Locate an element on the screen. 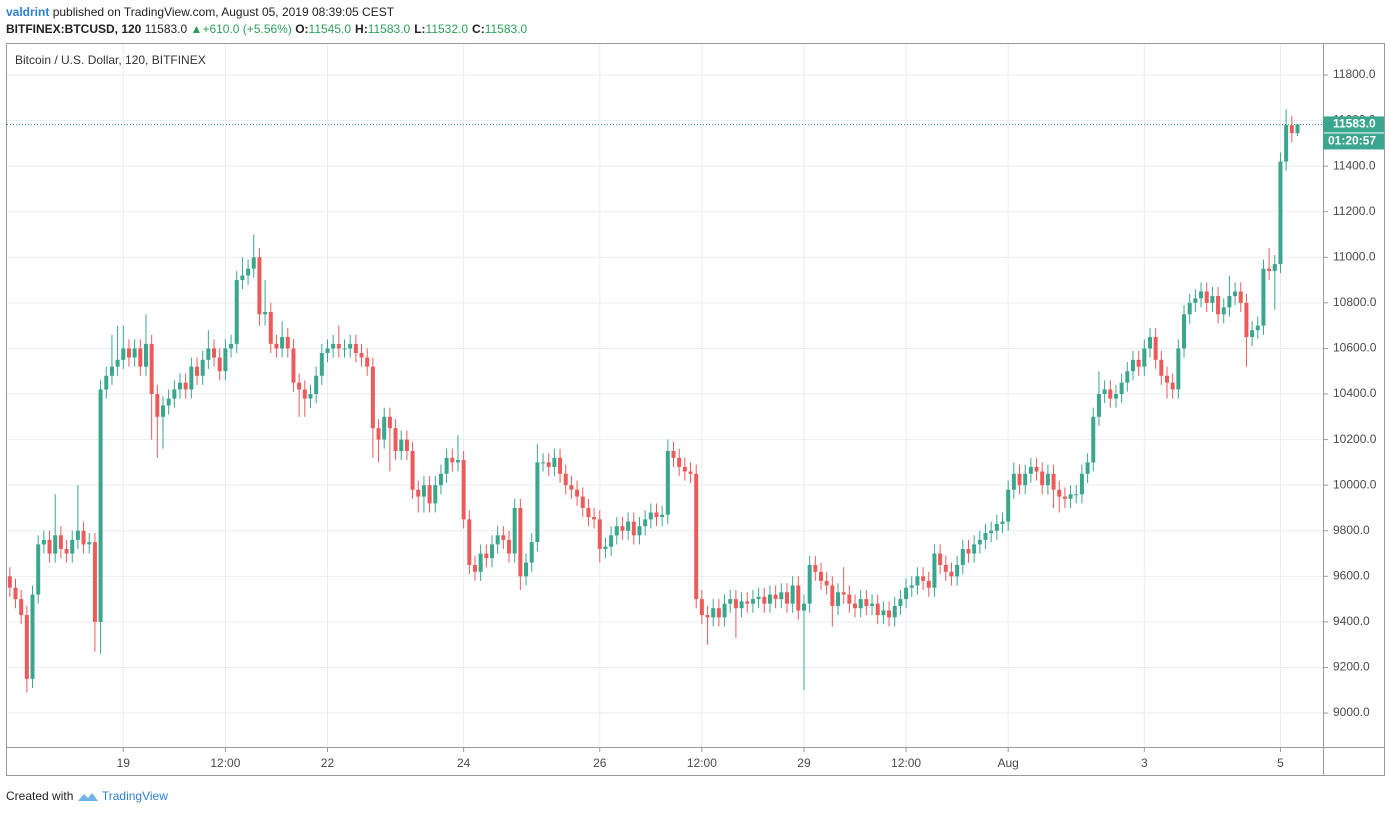 This screenshot has height=813, width=1391. ohlc-label: L: is located at coordinates (420, 29).